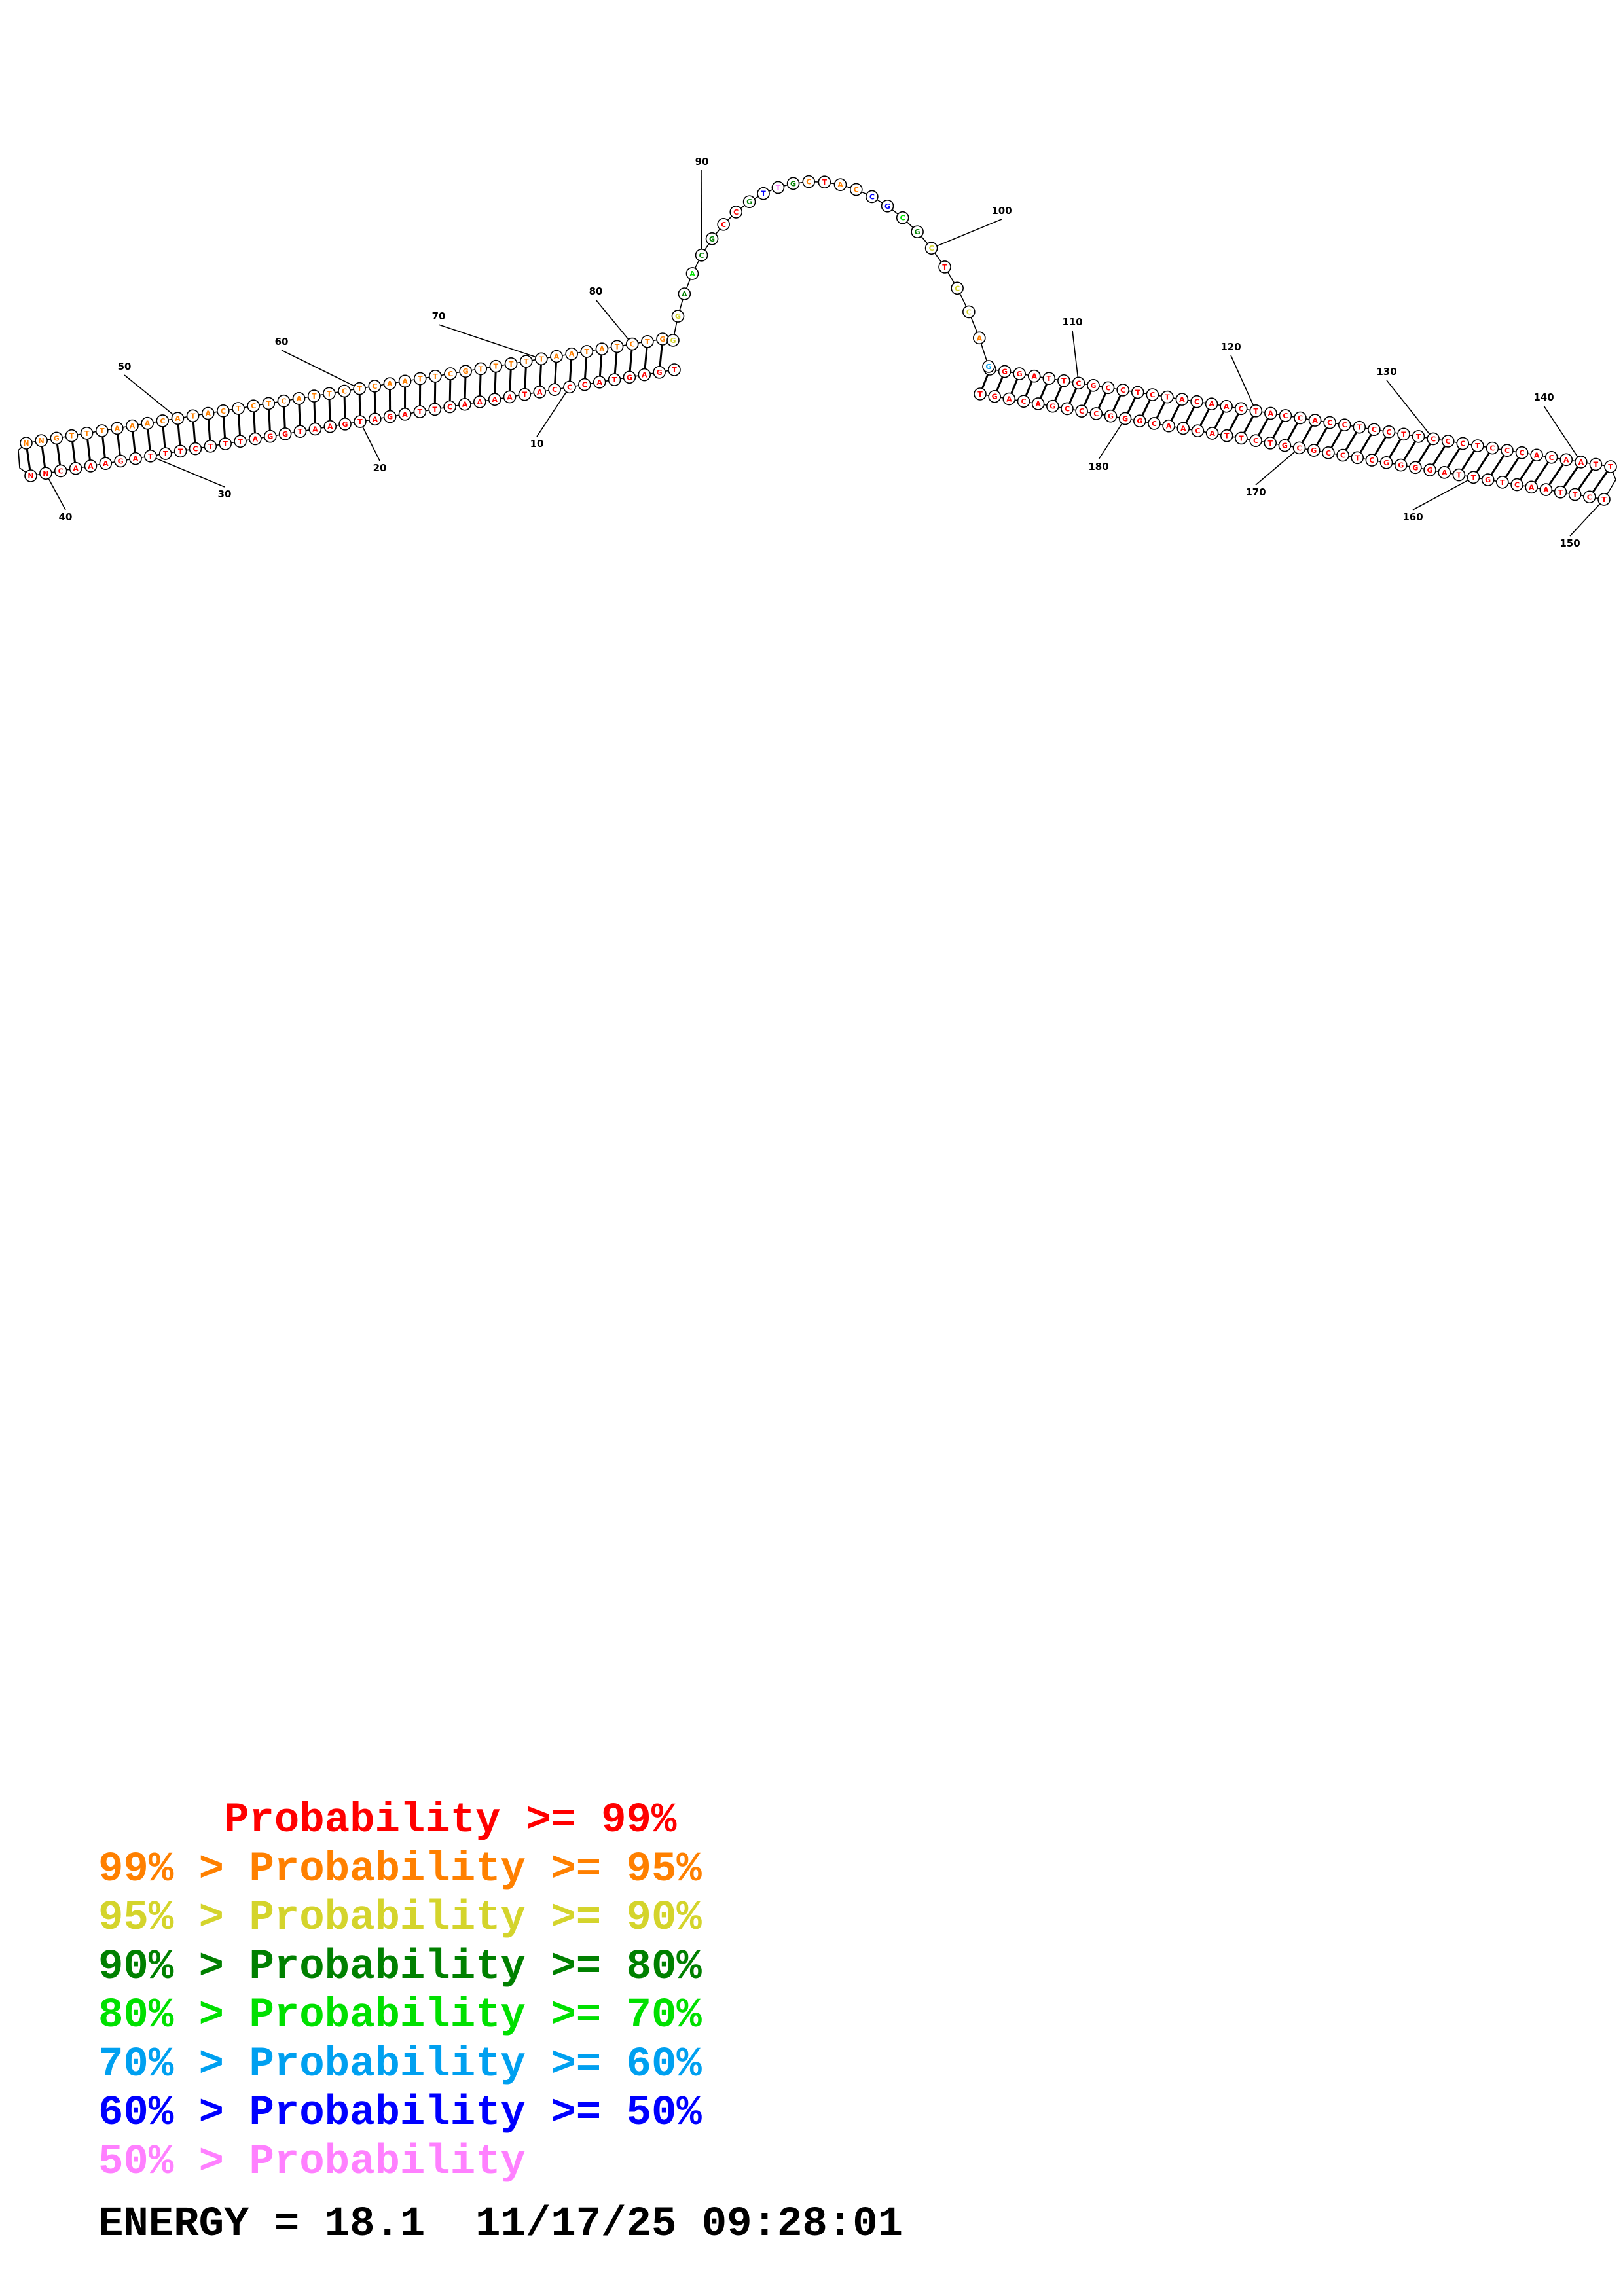 The image size is (1623, 2296). What do you see at coordinates (830, 274) in the screenshot?
I see `backbone-segment` at bounding box center [830, 274].